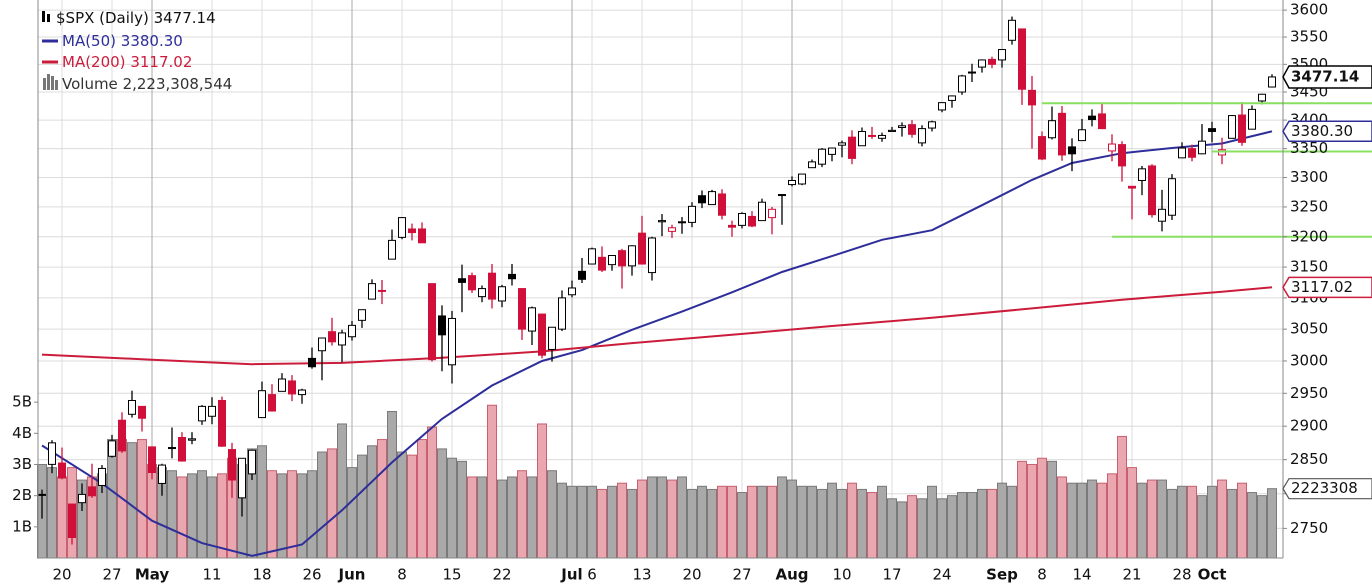 The height and width of the screenshot is (588, 1372). Describe the element at coordinates (185, 18) in the screenshot. I see `legend-value: 3477.14` at that location.